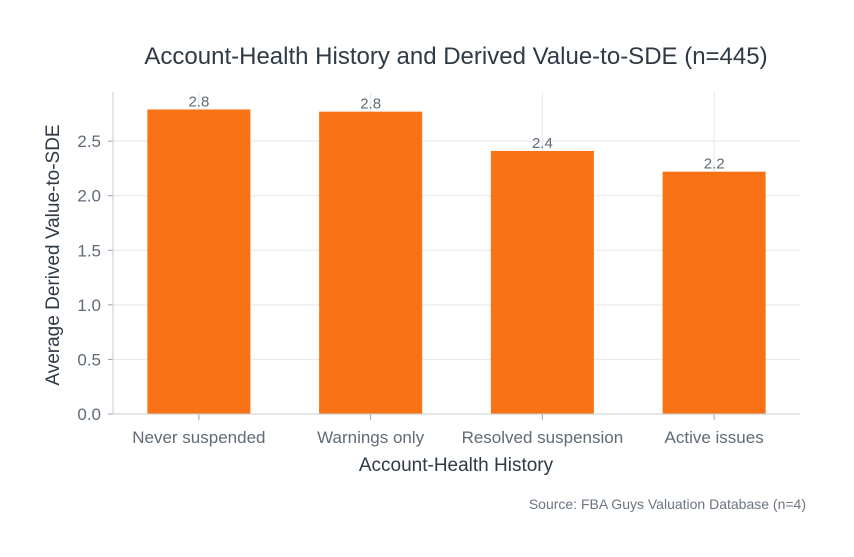 The height and width of the screenshot is (557, 854). I want to click on x-tick-label: Resolved suspension, so click(543, 437).